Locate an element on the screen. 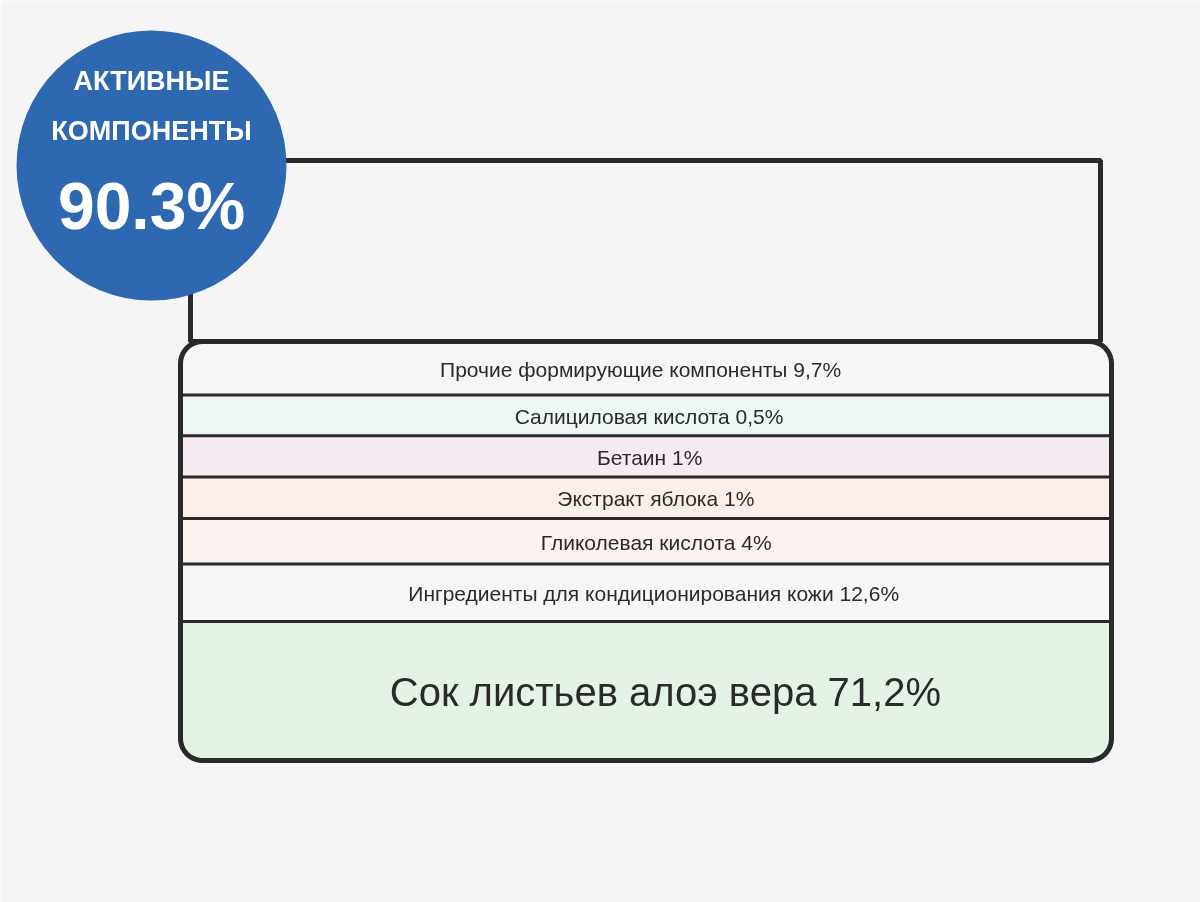  data-label: 12,6% is located at coordinates (869, 594).